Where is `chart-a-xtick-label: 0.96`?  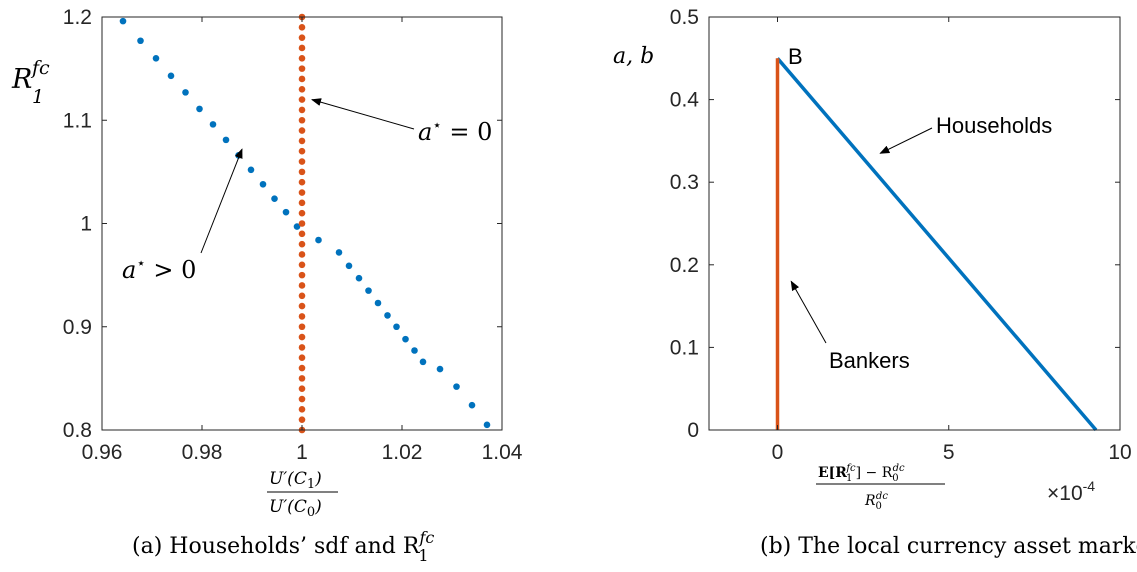 chart-a-xtick-label: 0.96 is located at coordinates (102, 452).